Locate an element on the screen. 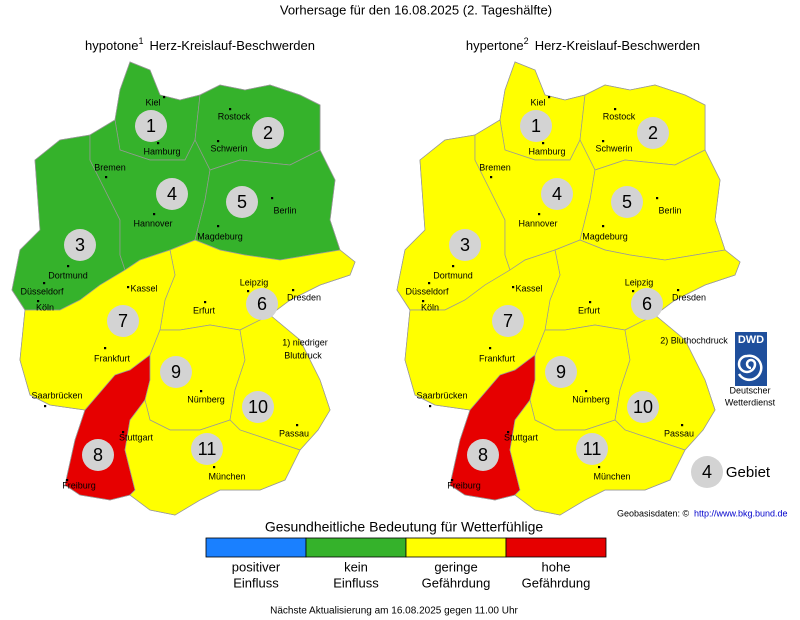 Image resolution: width=800 pixels, height=620 pixels. city-label: Leipzig is located at coordinates (639, 282).